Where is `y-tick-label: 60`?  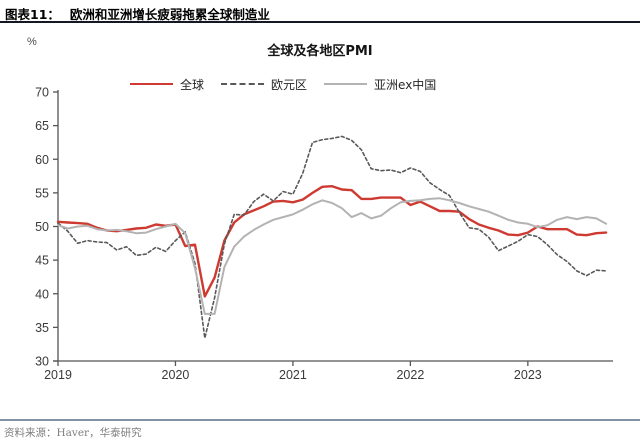 y-tick-label: 60 is located at coordinates (42, 160).